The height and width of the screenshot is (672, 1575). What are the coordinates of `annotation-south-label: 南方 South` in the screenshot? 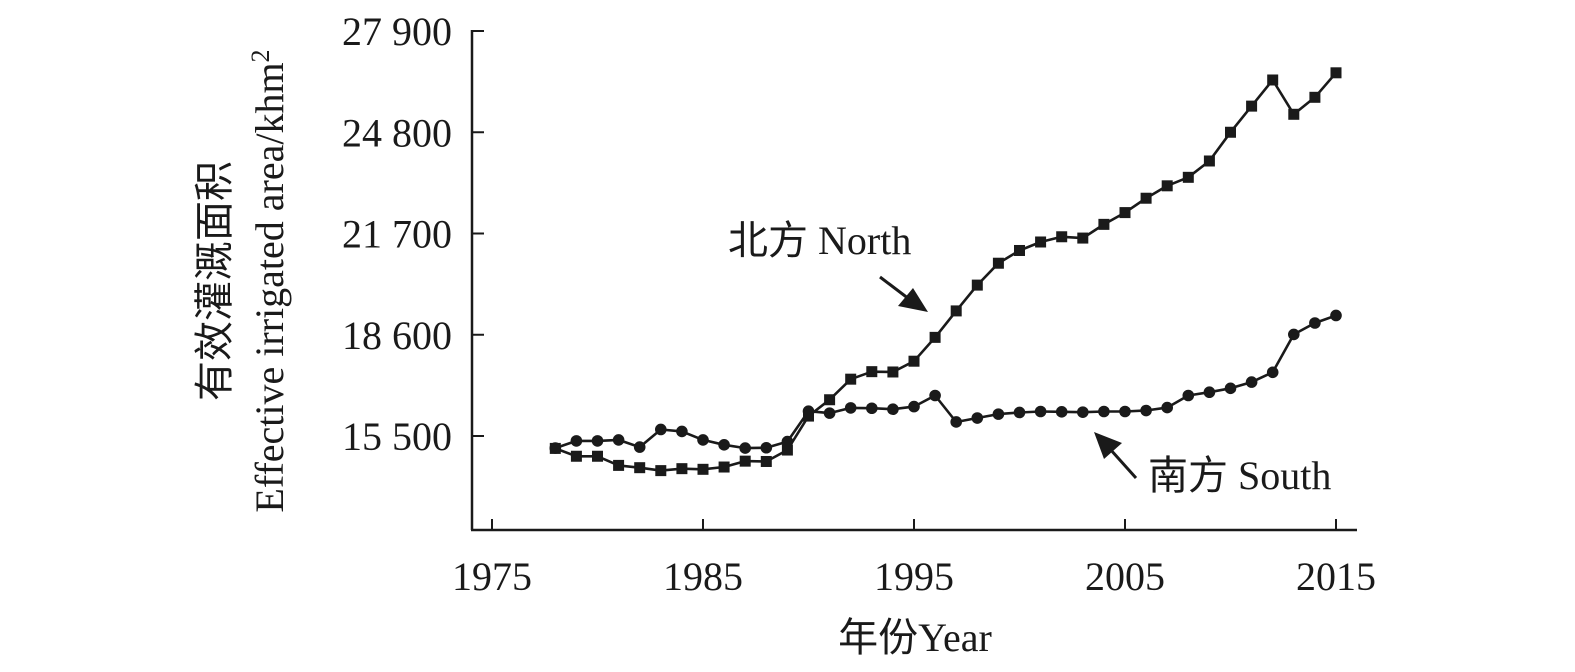 It's located at (1239, 475).